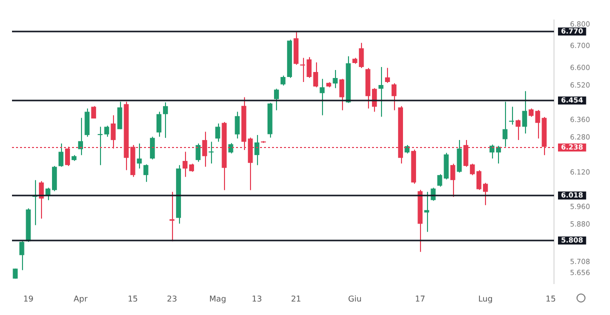  I want to click on x-tick-label: Giu, so click(355, 299).